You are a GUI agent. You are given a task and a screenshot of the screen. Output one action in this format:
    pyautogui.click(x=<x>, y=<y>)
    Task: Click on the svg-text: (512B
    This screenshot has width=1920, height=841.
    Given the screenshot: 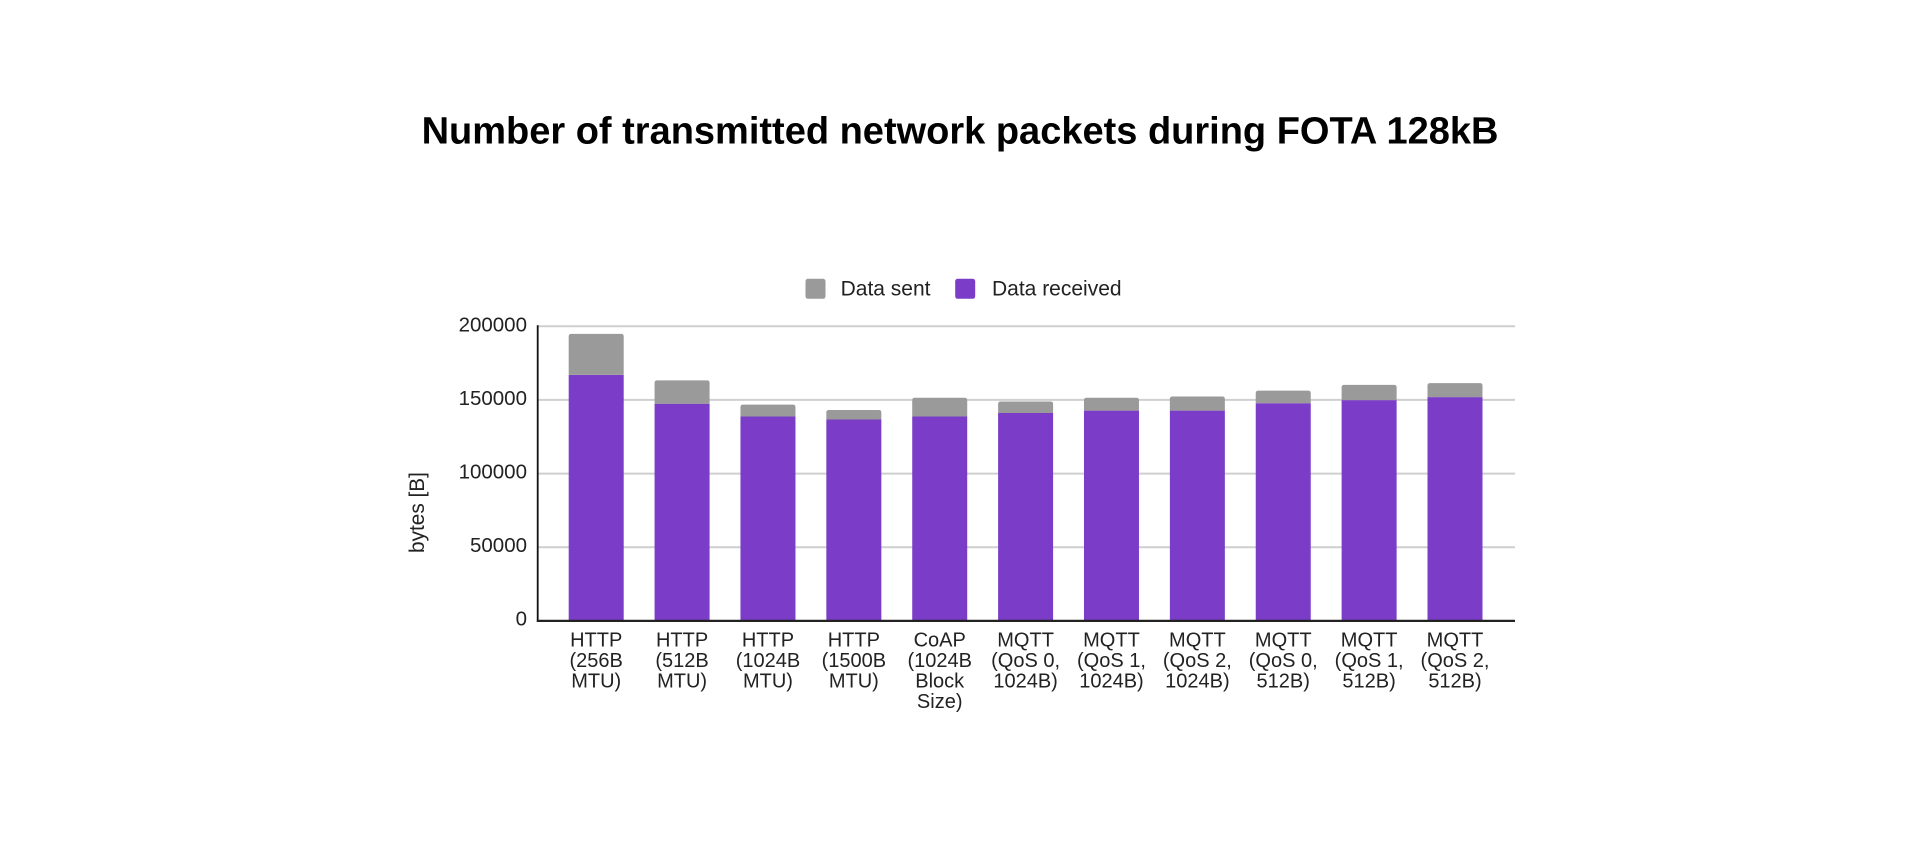 What is the action you would take?
    pyautogui.click(x=681, y=661)
    